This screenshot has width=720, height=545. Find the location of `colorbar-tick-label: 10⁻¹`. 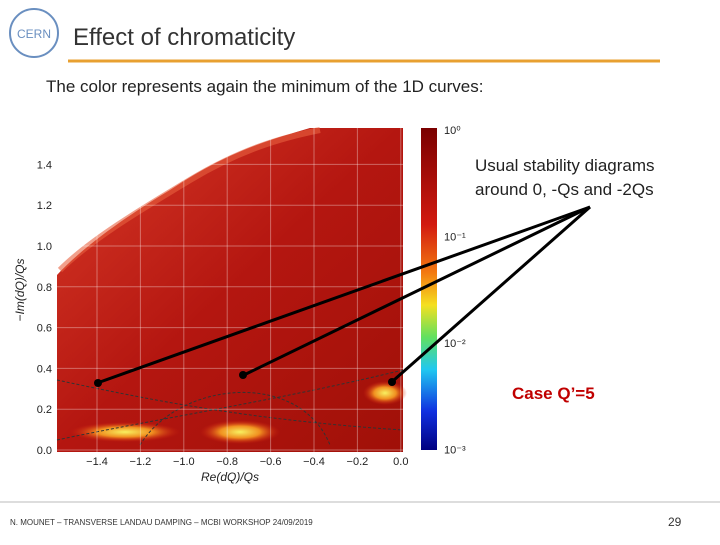

colorbar-tick-label: 10⁻¹ is located at coordinates (455, 238).